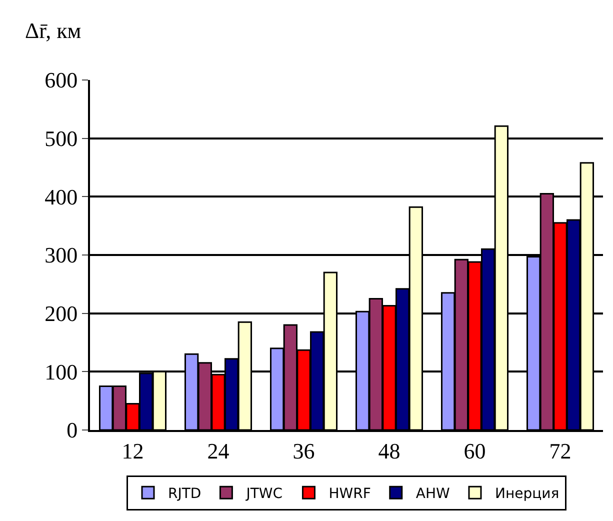 This screenshot has height=521, width=613. Describe the element at coordinates (389, 451) in the screenshot. I see `x-tick-label: 48` at that location.